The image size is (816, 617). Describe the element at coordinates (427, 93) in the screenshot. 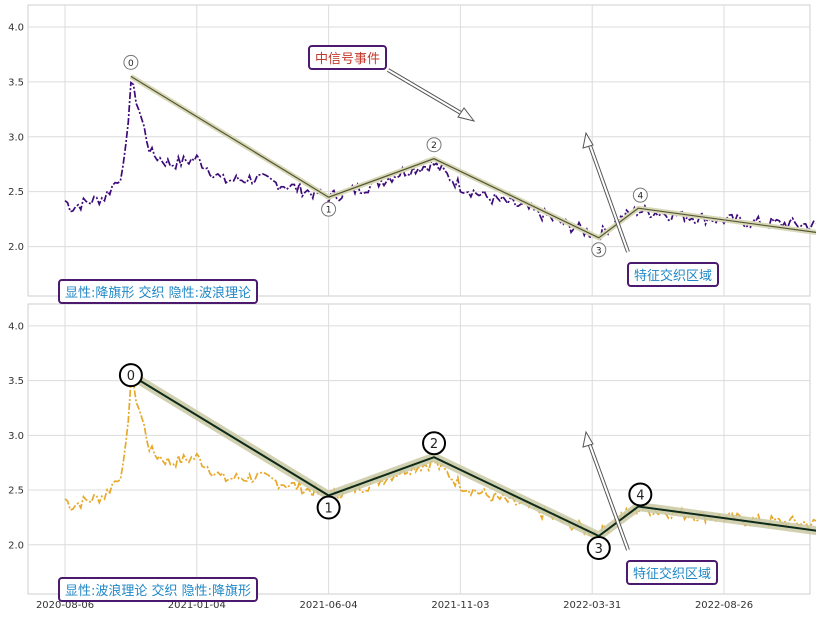

I see `signal-arrow-shaft-inner` at that location.